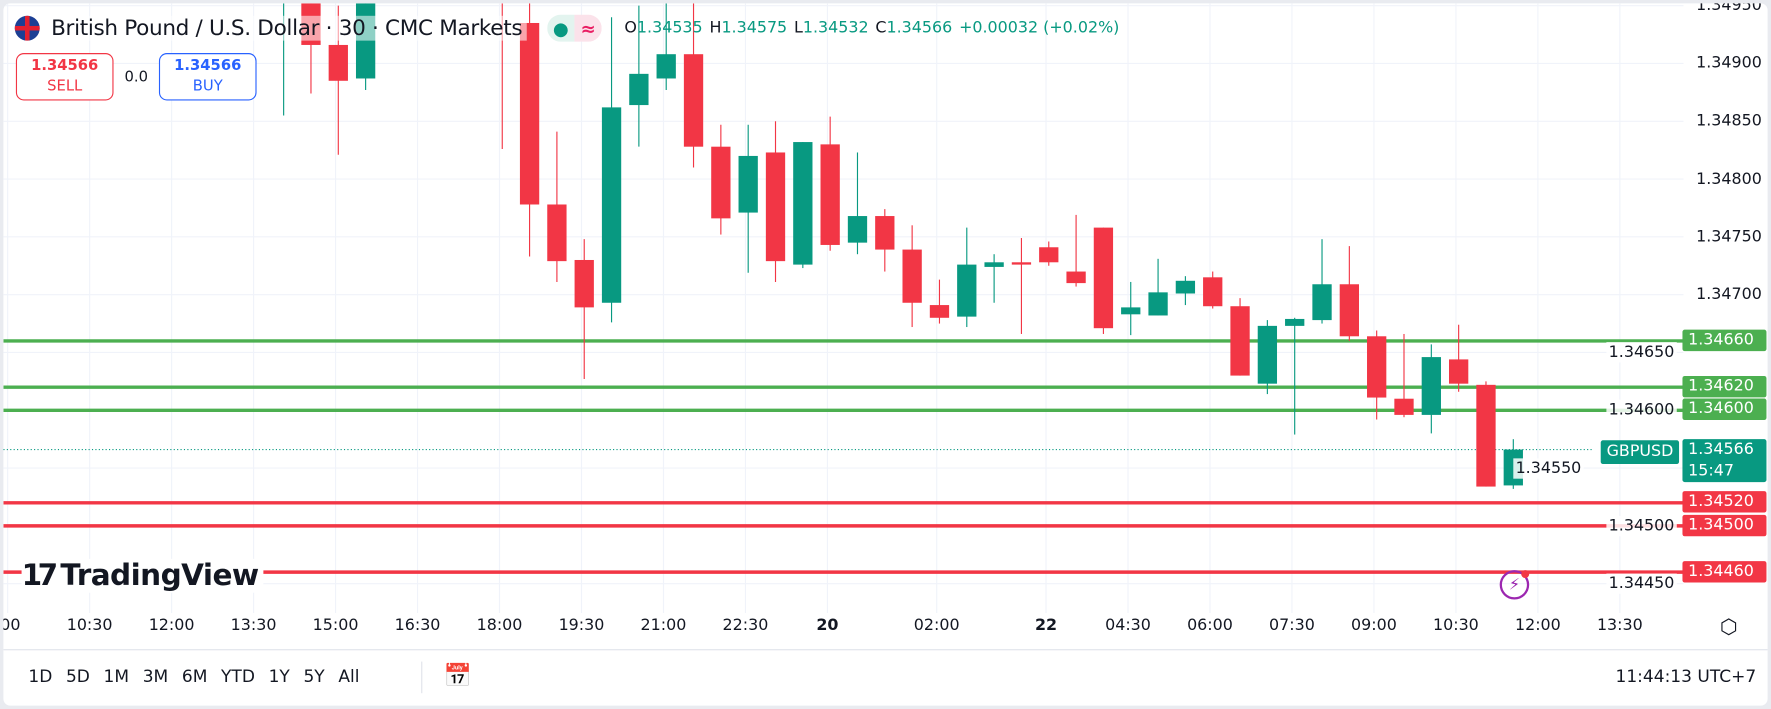 This screenshot has height=709, width=1771. What do you see at coordinates (1728, 627) in the screenshot?
I see `settings-icon: ⬡` at bounding box center [1728, 627].